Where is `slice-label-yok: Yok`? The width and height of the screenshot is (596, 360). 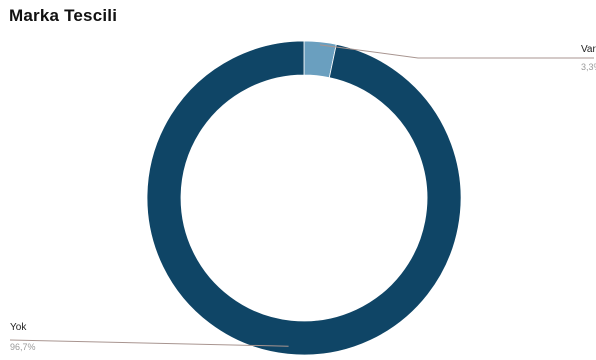
slice-label-yok: Yok is located at coordinates (18, 327).